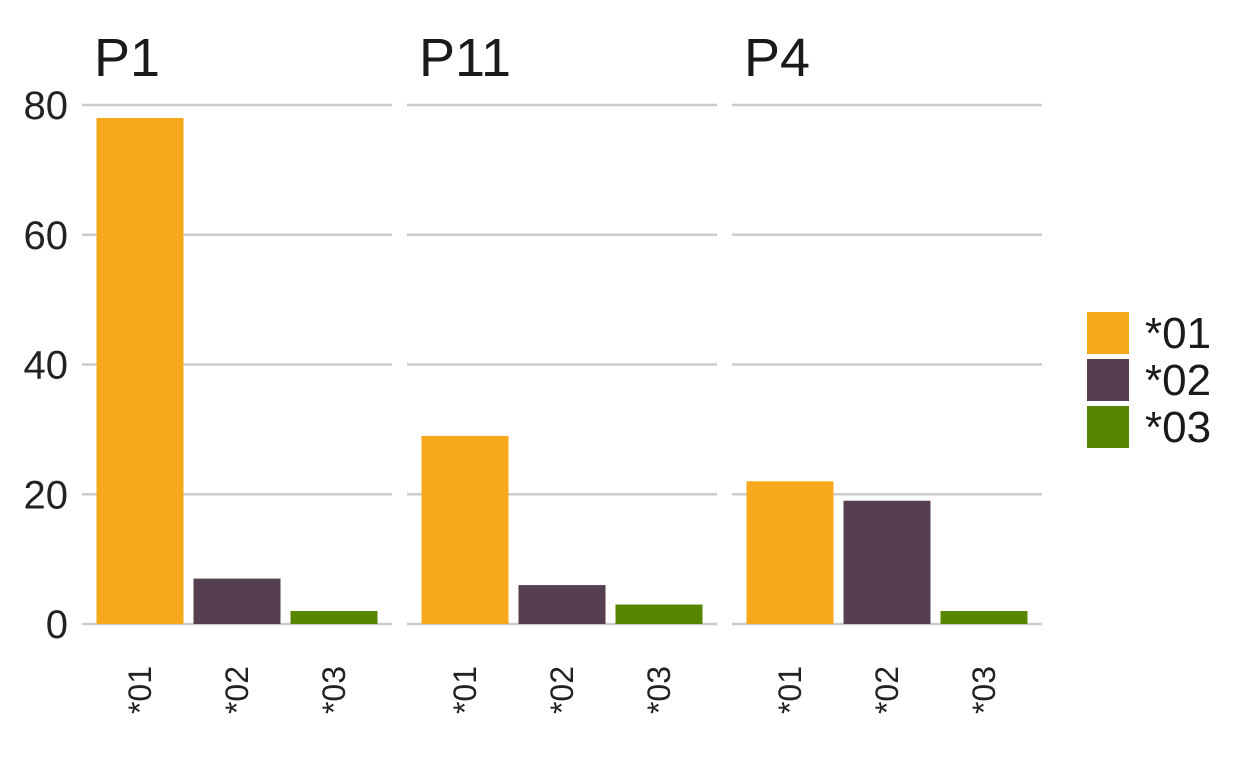 The width and height of the screenshot is (1248, 768). I want to click on y-tick-label: 40, so click(46, 366).